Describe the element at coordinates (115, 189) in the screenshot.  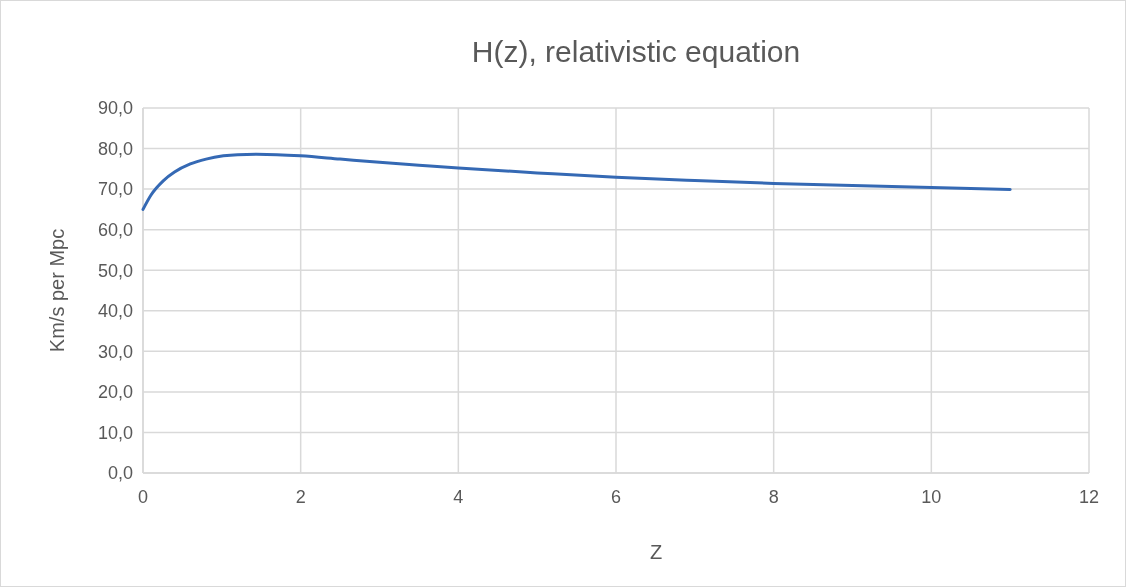
I see `y-tick-label: 70,0` at that location.